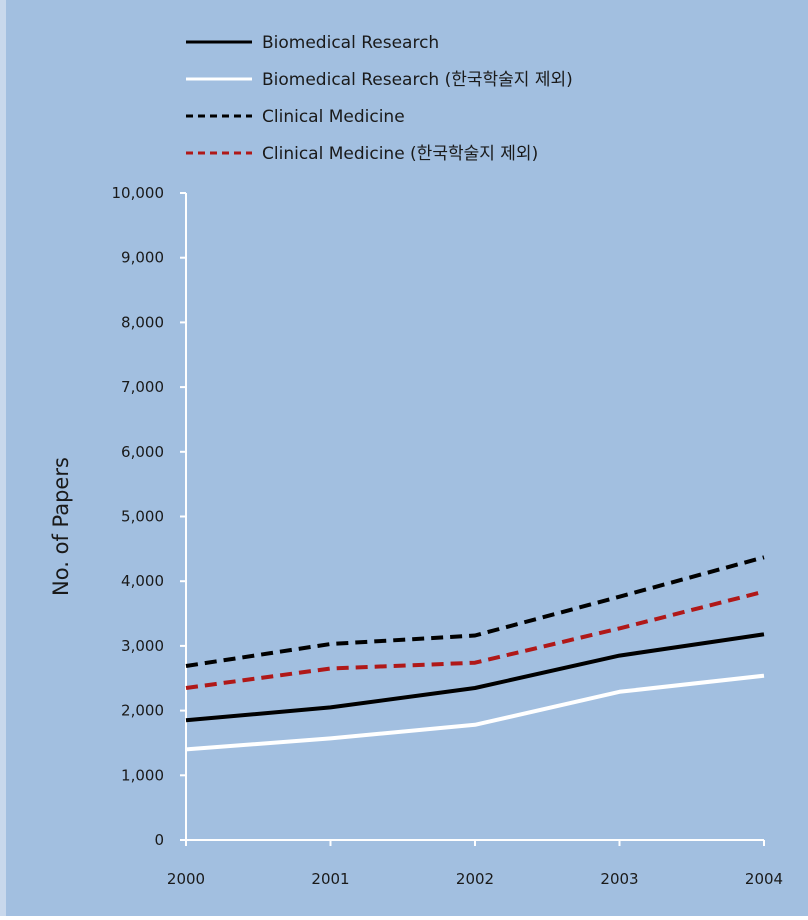 The height and width of the screenshot is (920, 808). What do you see at coordinates (333, 117) in the screenshot?
I see `legend-label-3: Clinical Medicine` at bounding box center [333, 117].